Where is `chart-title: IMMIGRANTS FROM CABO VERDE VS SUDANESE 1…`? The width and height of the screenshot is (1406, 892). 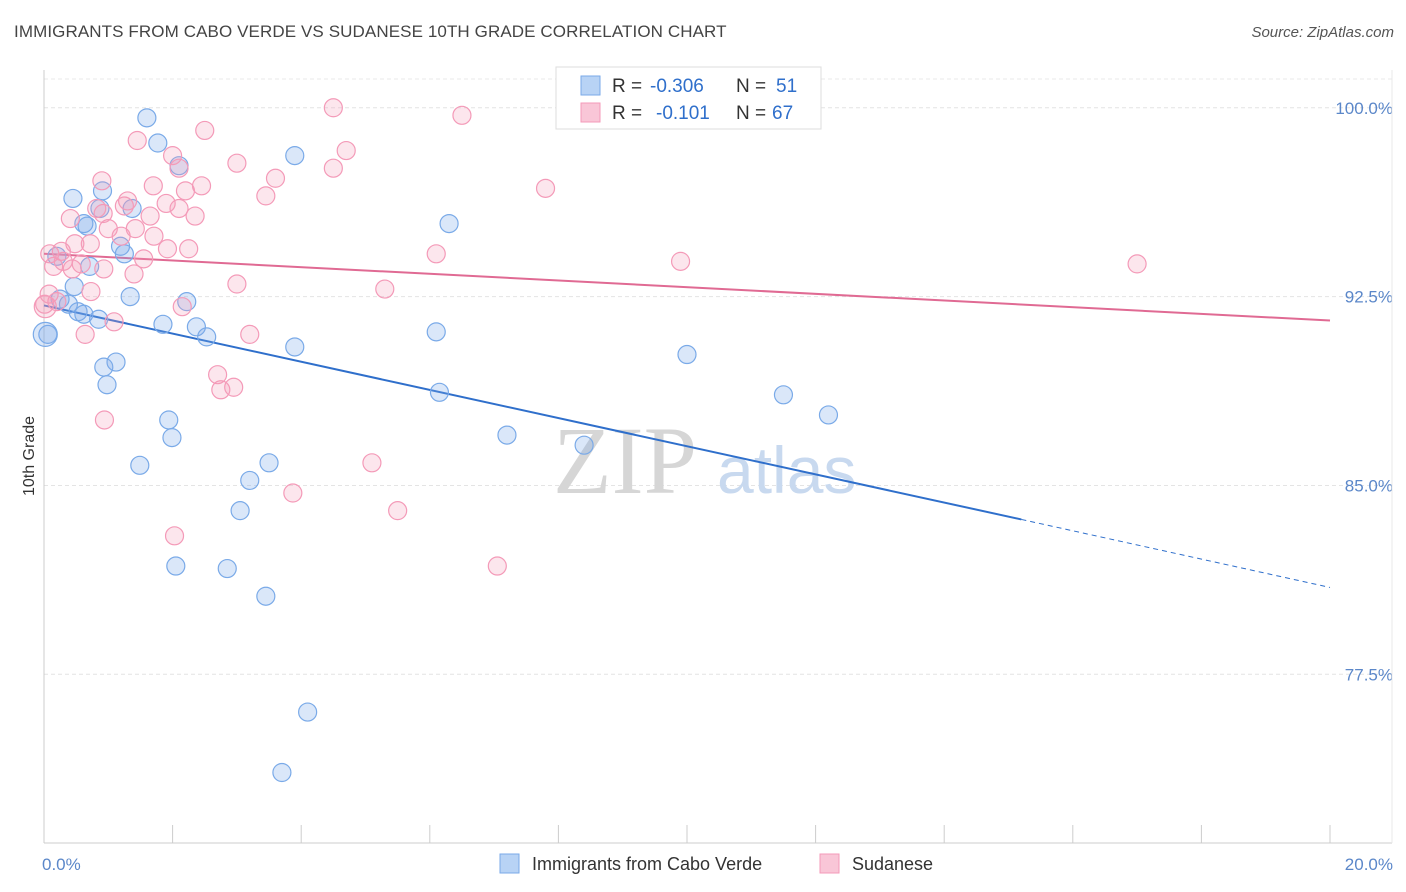 chart-title: IMMIGRANTS FROM CABO VERDE VS SUDANESE 1… is located at coordinates (370, 31).